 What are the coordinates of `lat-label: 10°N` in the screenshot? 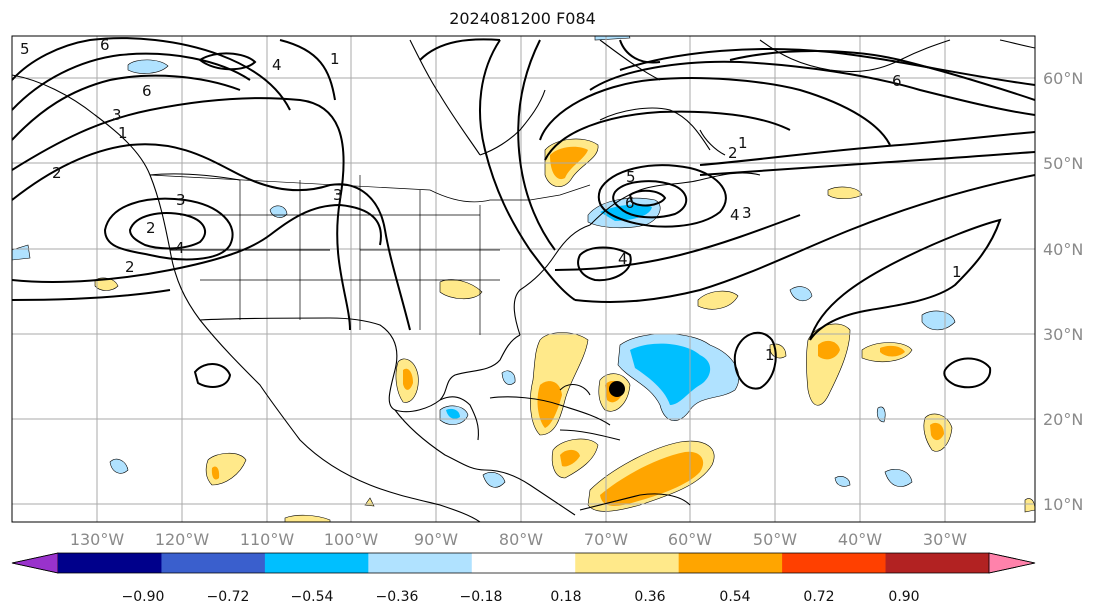 It's located at (1063, 504).